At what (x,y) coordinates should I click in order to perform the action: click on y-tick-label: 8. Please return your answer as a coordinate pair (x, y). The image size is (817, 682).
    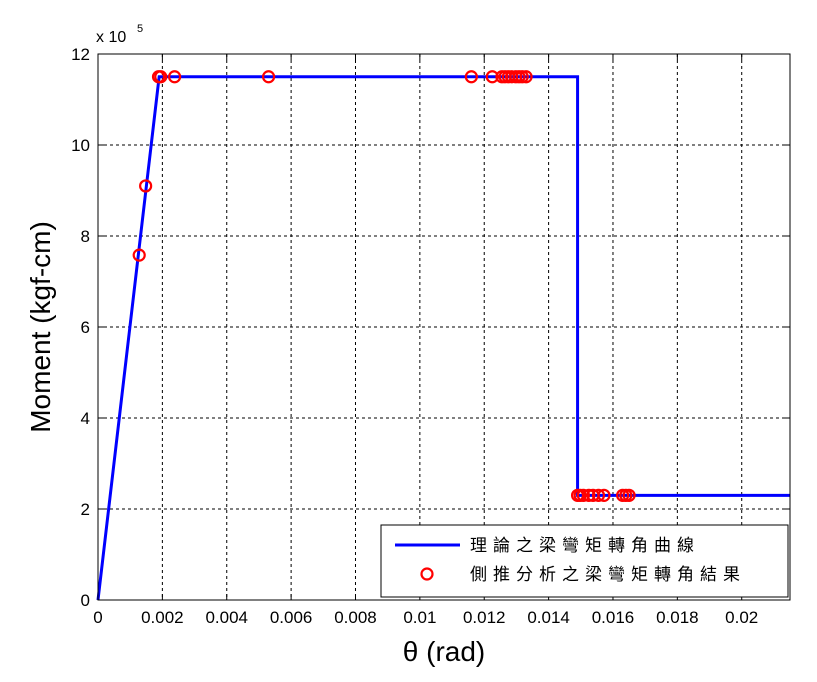
    Looking at the image, I should click on (85, 236).